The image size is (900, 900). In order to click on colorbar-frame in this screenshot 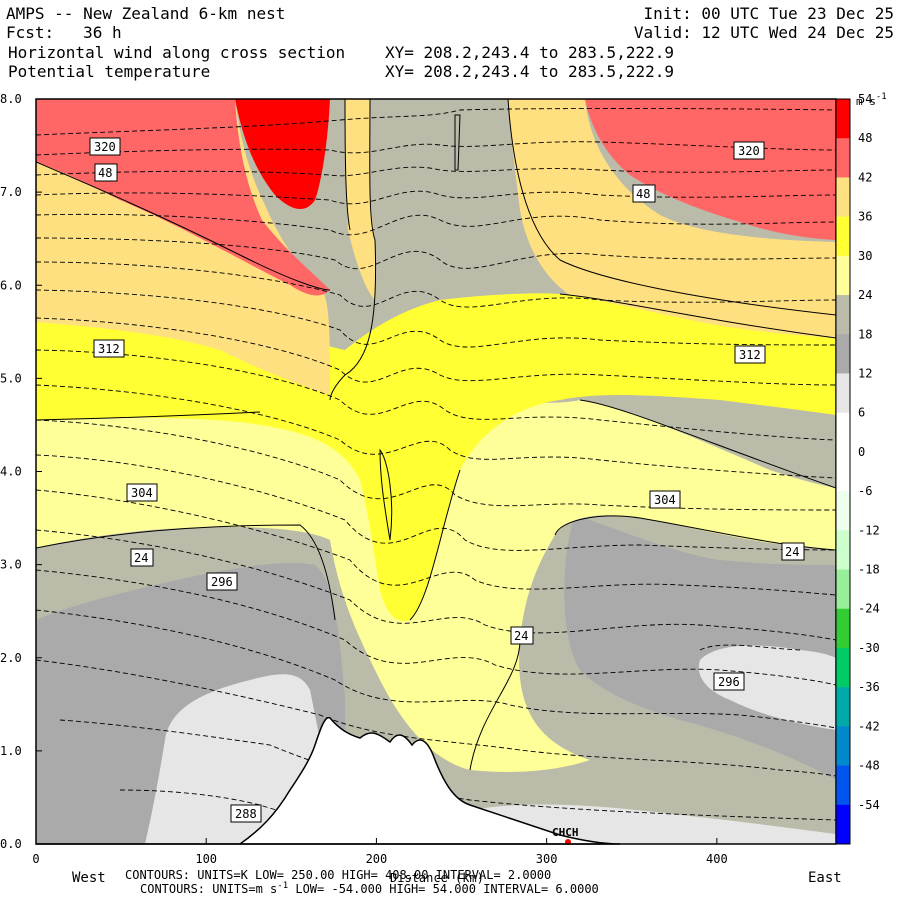, I will do `click(843, 471)`.